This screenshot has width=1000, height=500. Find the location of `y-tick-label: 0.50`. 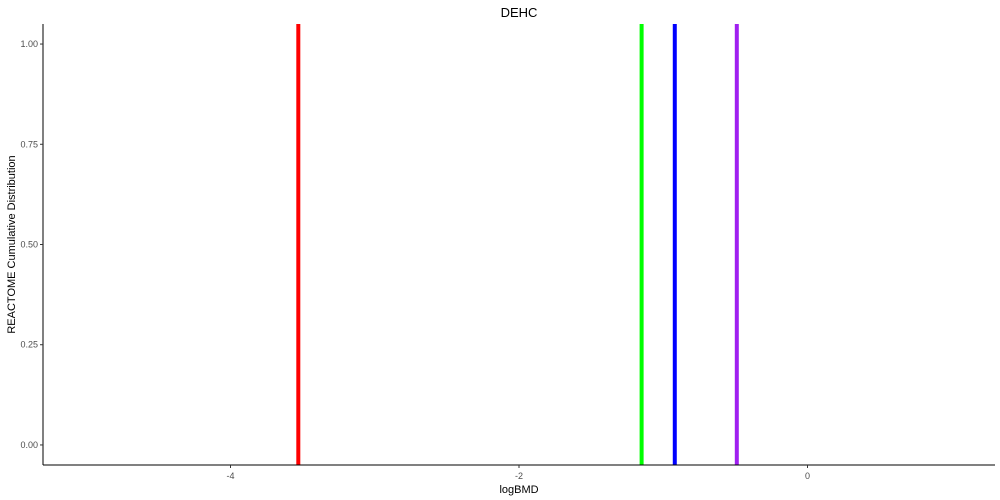

y-tick-label: 0.50 is located at coordinates (29, 245).